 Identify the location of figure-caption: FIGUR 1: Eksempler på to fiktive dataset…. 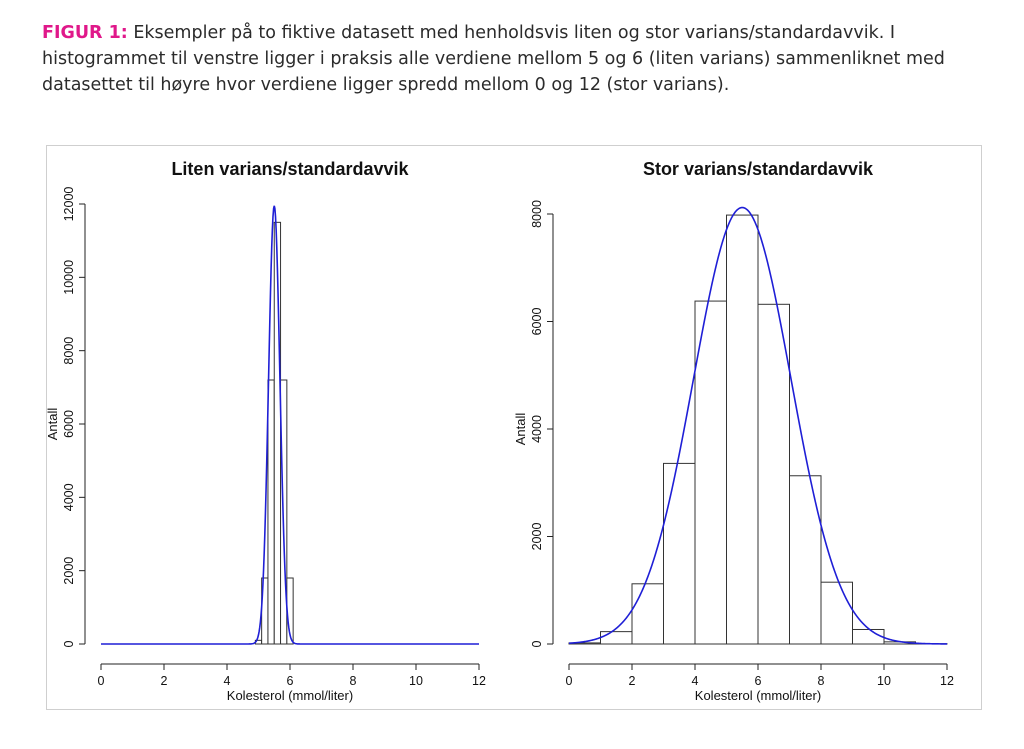
(517, 59).